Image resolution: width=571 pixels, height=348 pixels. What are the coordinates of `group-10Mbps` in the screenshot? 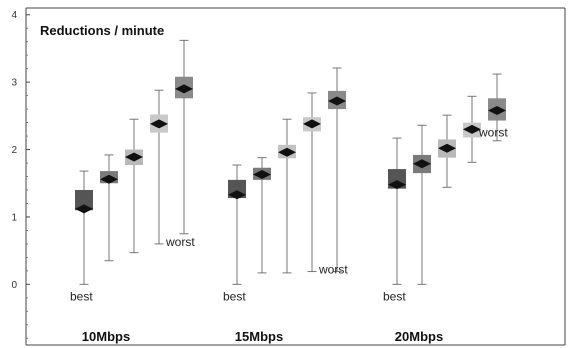 It's located at (134, 162).